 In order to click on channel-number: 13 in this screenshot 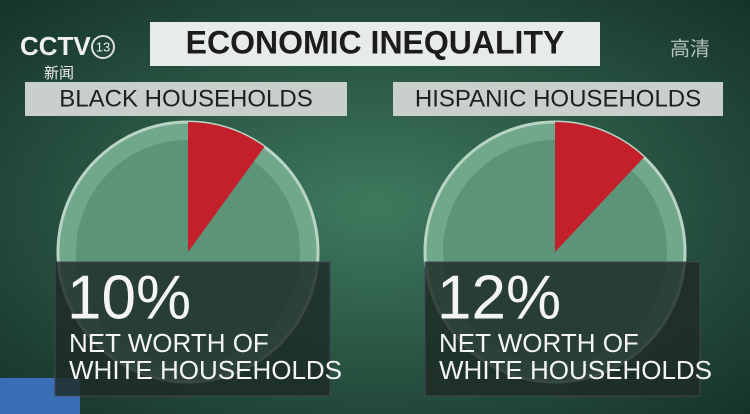, I will do `click(103, 46)`.